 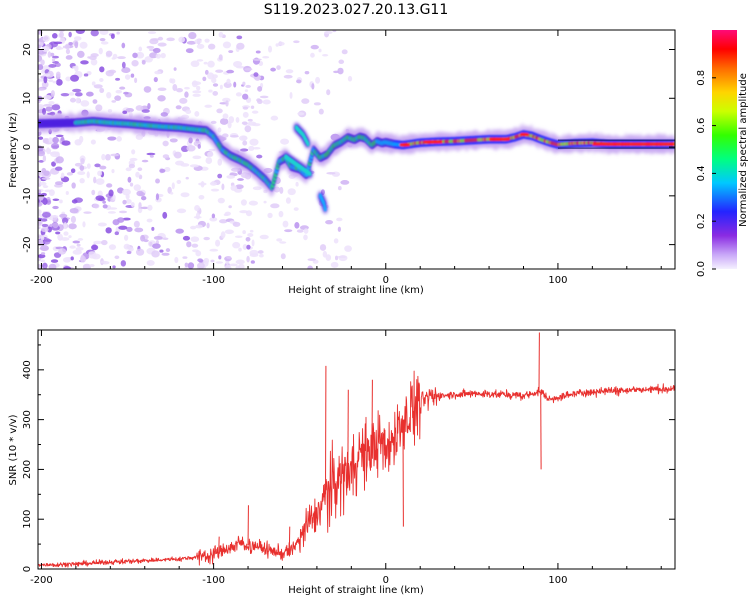 What do you see at coordinates (27, 469) in the screenshot?
I see `y-tick-label: 200` at bounding box center [27, 469].